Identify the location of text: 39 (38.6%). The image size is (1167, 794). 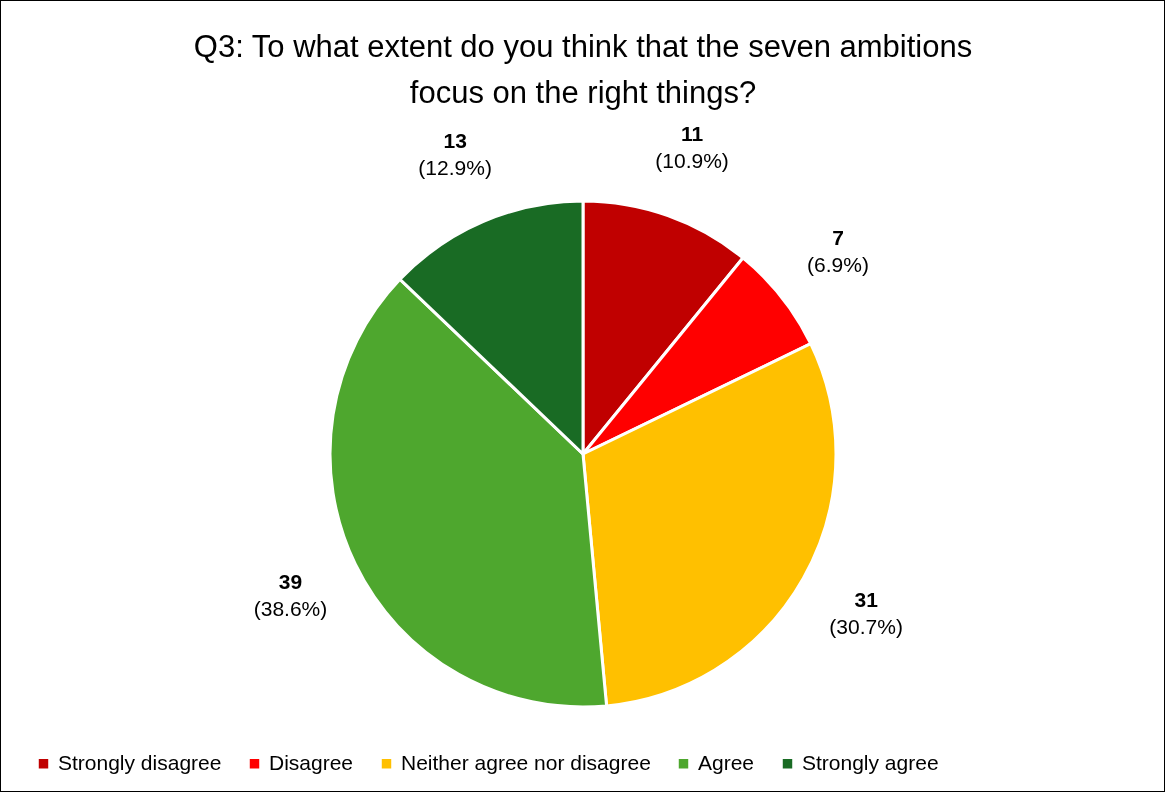
(290, 594).